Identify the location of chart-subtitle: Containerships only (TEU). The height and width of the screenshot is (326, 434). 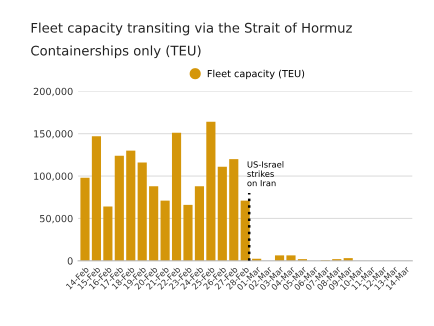
(116, 51).